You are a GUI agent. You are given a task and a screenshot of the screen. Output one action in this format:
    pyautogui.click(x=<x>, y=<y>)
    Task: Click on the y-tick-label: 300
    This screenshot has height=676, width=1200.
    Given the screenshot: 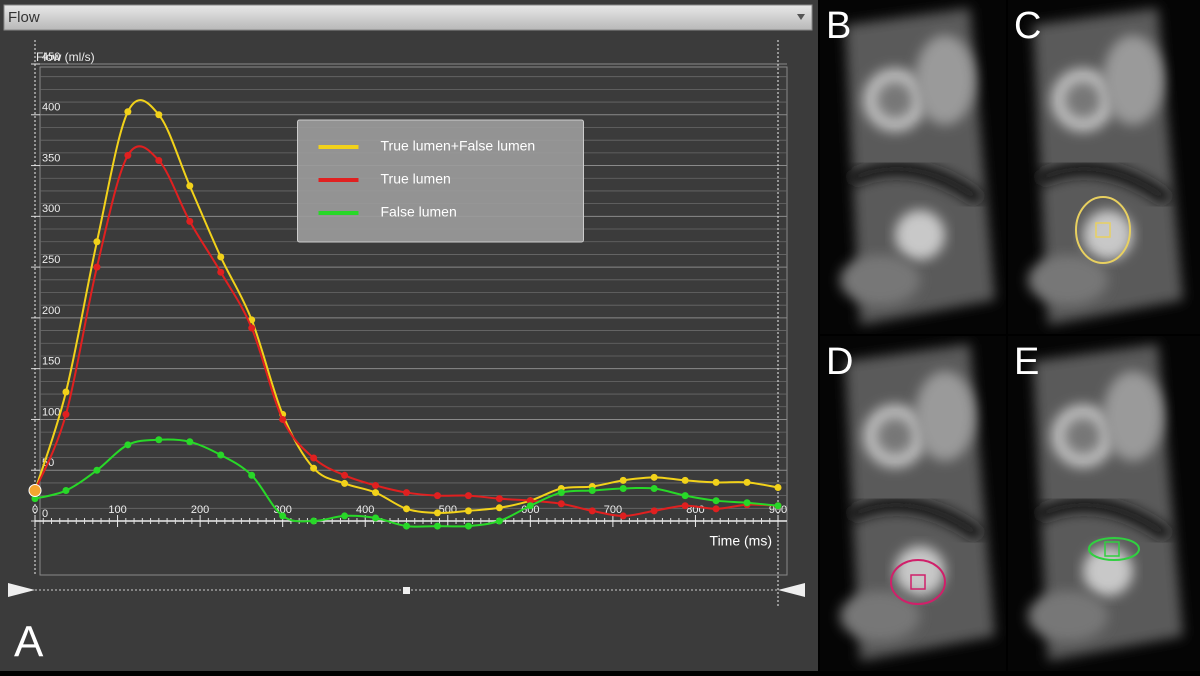 What is the action you would take?
    pyautogui.click(x=51, y=209)
    